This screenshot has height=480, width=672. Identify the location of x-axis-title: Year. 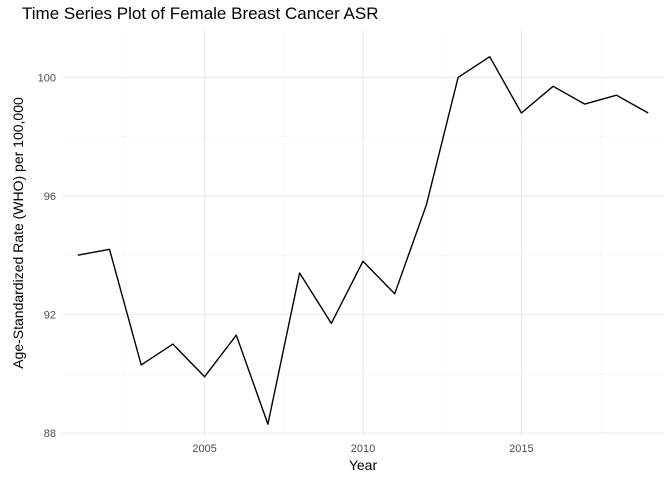
(363, 465).